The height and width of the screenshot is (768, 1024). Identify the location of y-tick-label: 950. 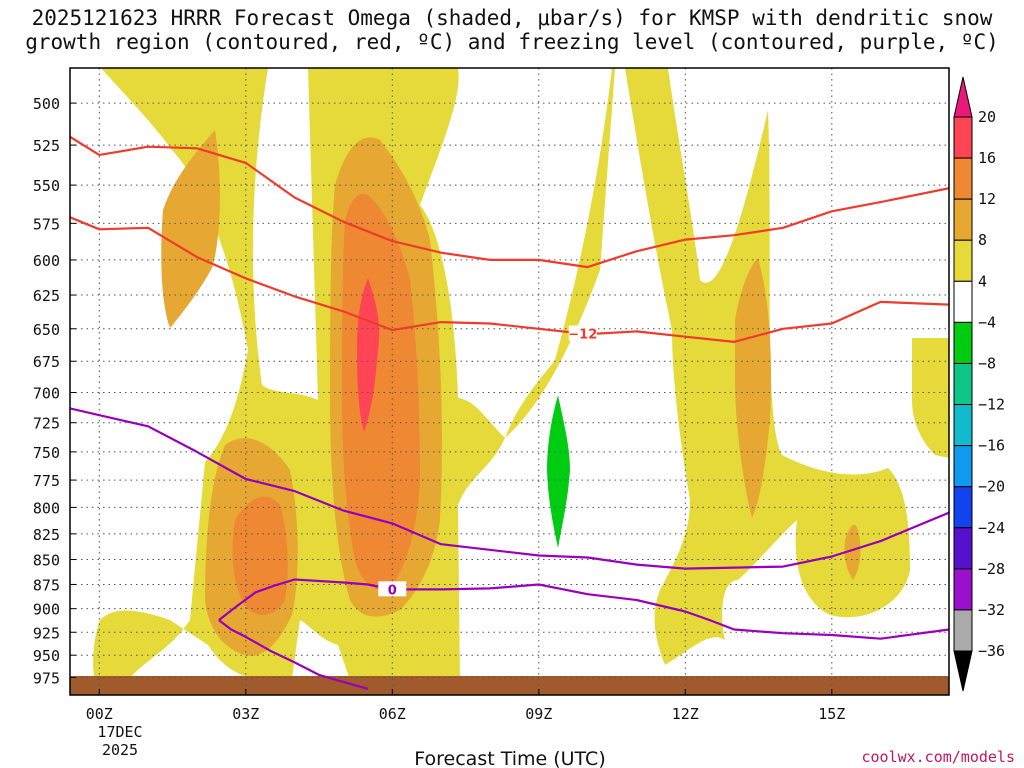
(46, 656).